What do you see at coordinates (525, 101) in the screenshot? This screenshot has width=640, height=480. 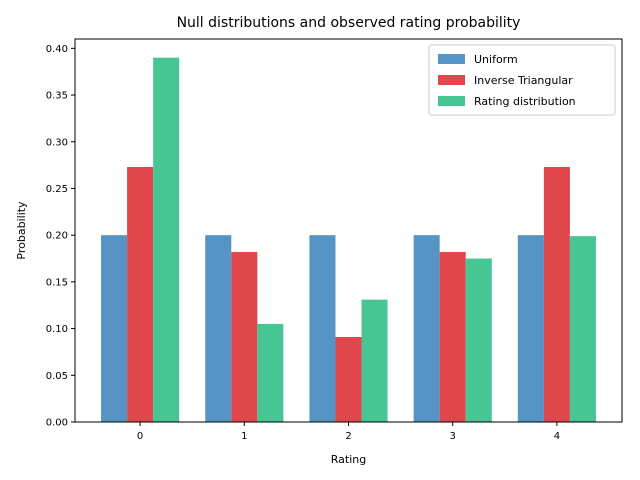 I see `legend-label: Rating distribution` at bounding box center [525, 101].